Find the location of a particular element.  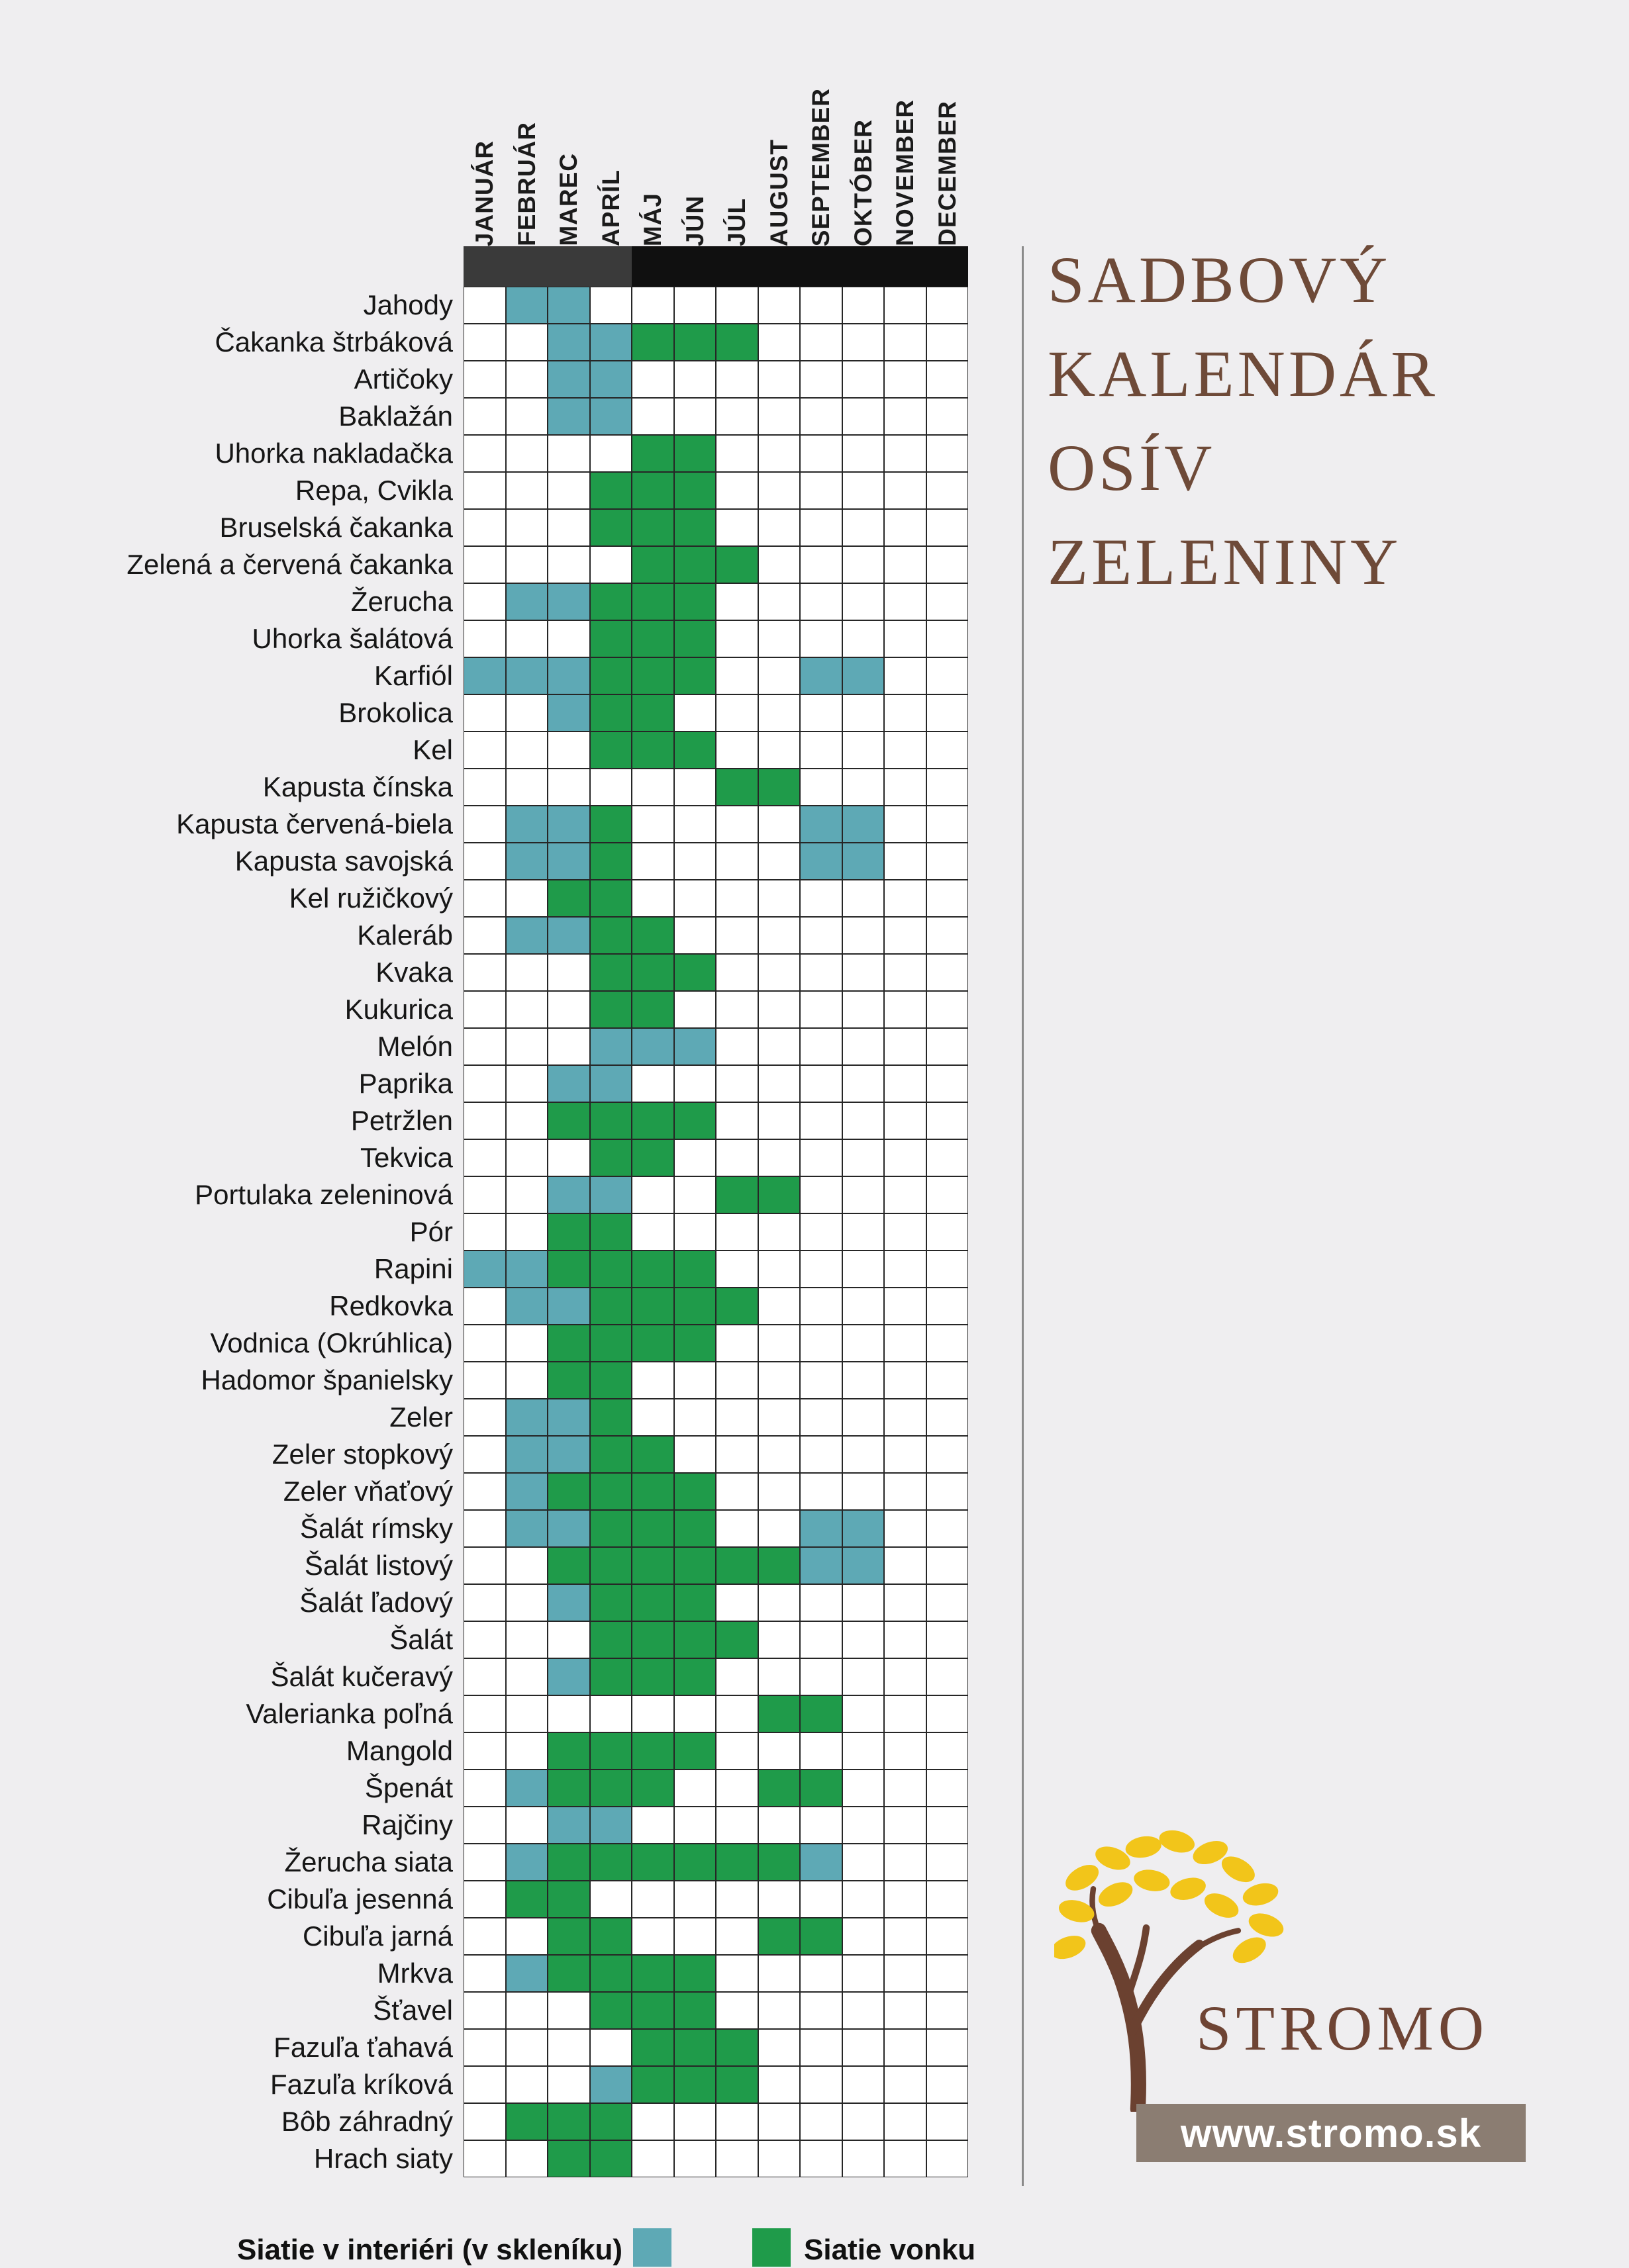

row-label: Rajčiny is located at coordinates (407, 1824).